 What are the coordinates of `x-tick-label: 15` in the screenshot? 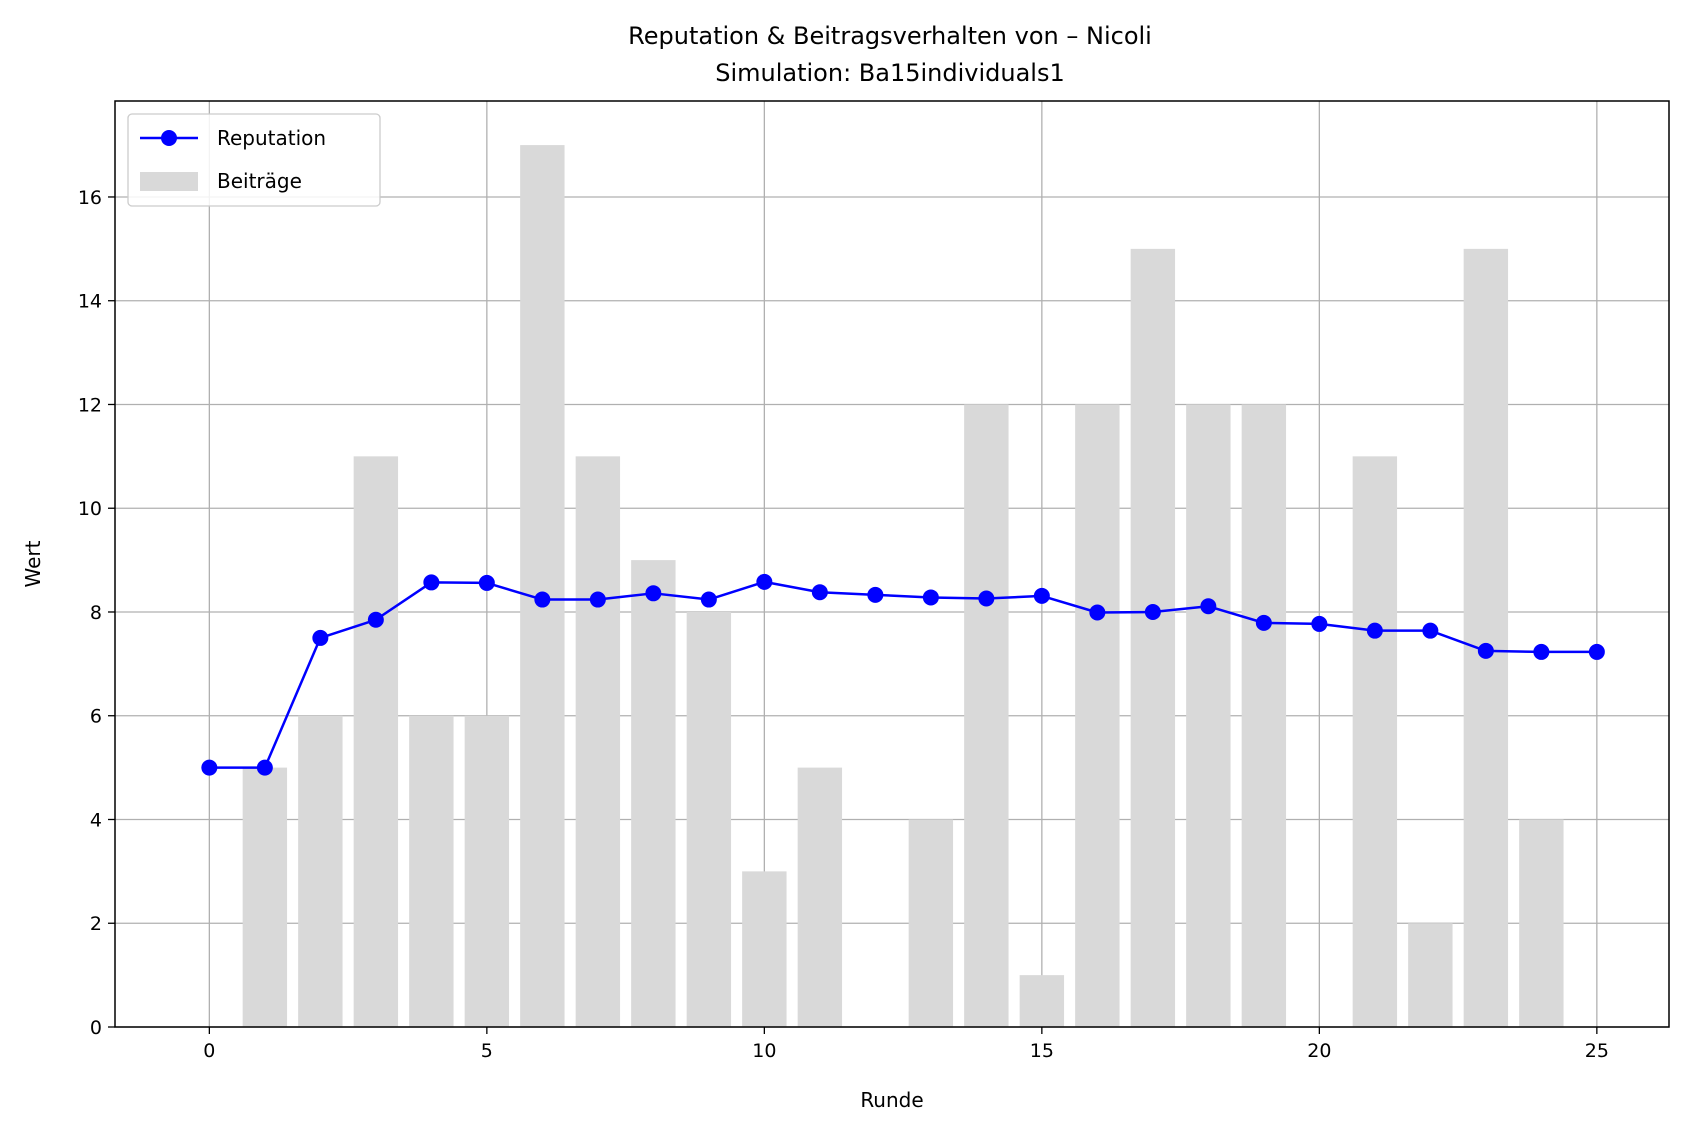 It's located at (1042, 1051).